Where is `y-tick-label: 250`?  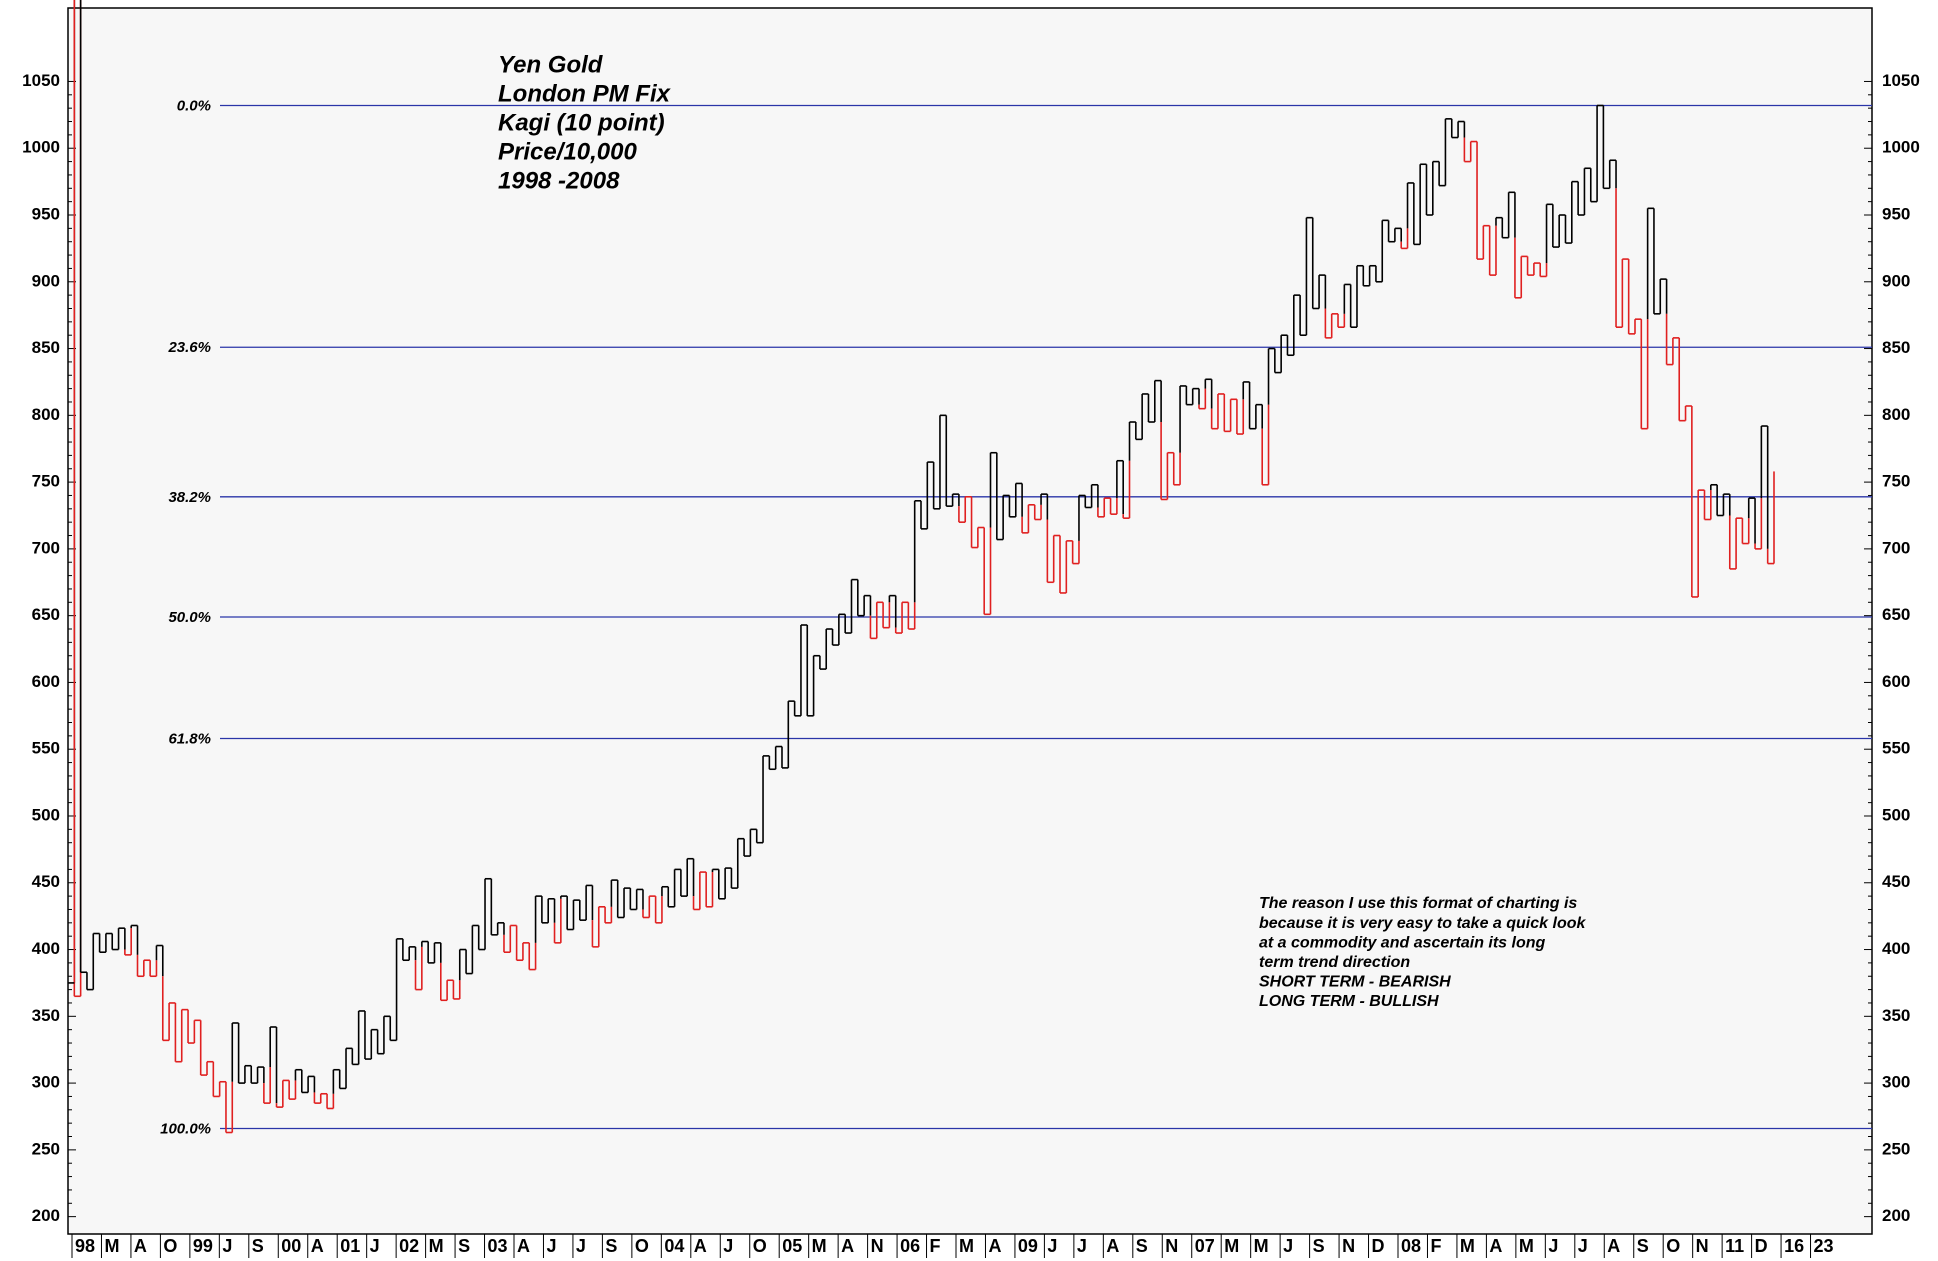 y-tick-label: 250 is located at coordinates (46, 1148).